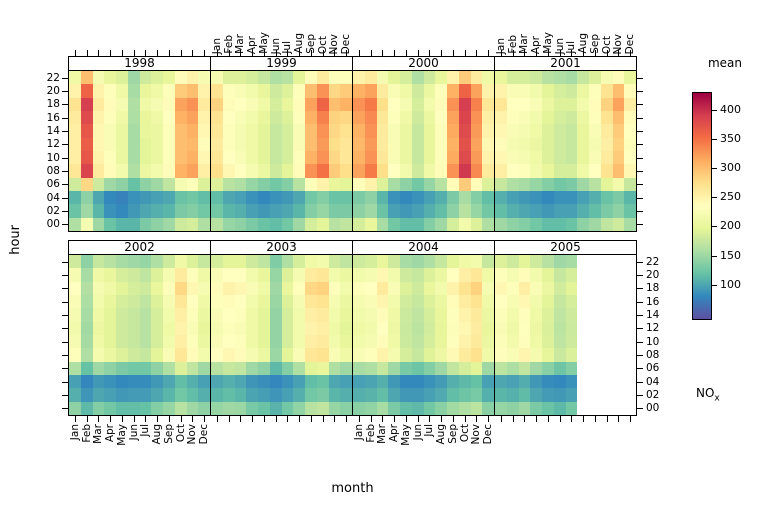  What do you see at coordinates (180, 433) in the screenshot?
I see `month-tick-label: Oct` at bounding box center [180, 433].